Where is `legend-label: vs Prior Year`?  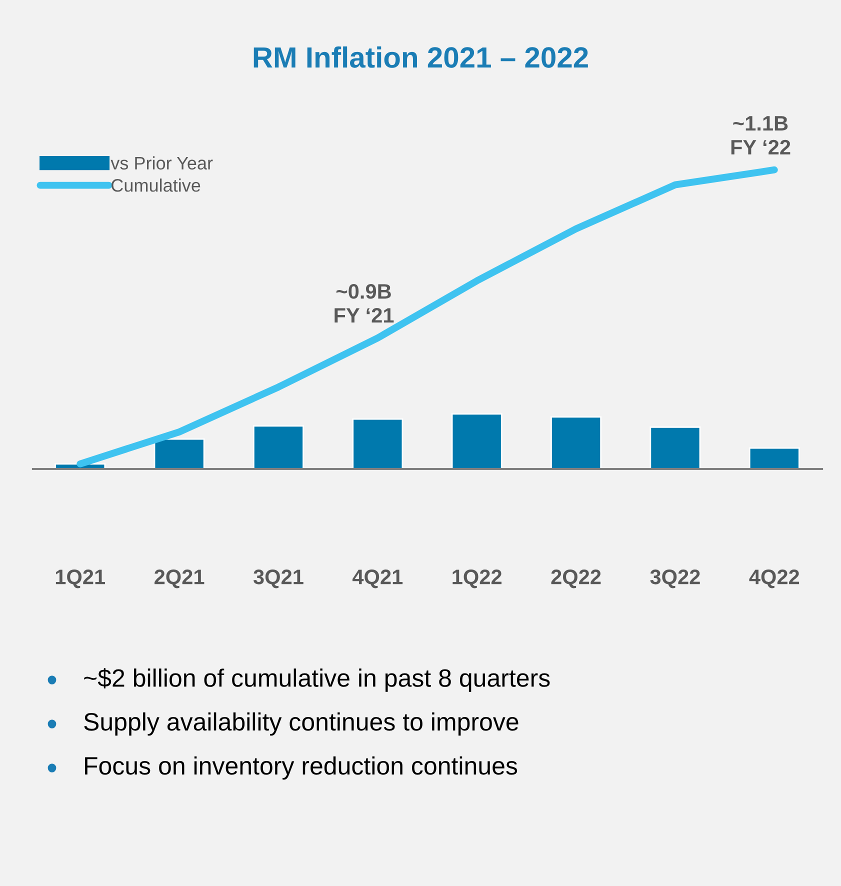 legend-label: vs Prior Year is located at coordinates (161, 163).